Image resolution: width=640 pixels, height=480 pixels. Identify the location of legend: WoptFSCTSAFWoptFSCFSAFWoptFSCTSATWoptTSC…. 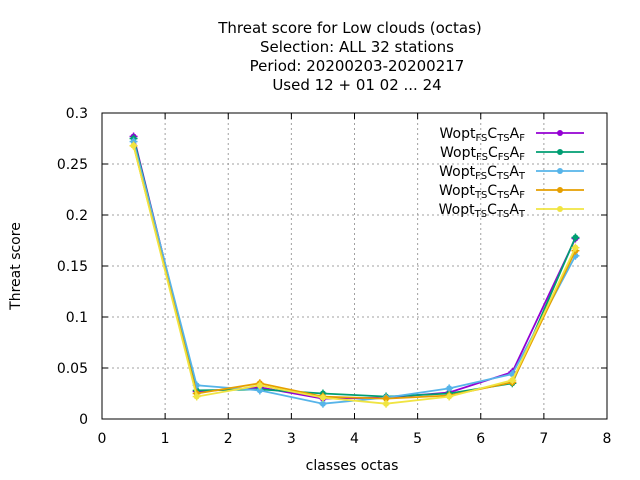
(511, 173).